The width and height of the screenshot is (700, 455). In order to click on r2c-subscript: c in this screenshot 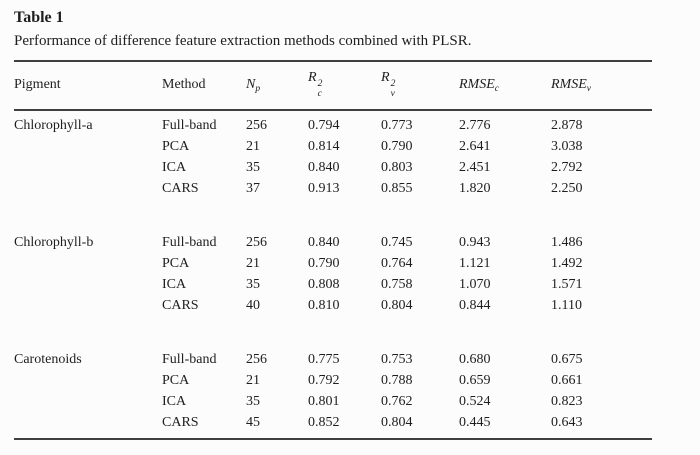, I will do `click(319, 93)`.